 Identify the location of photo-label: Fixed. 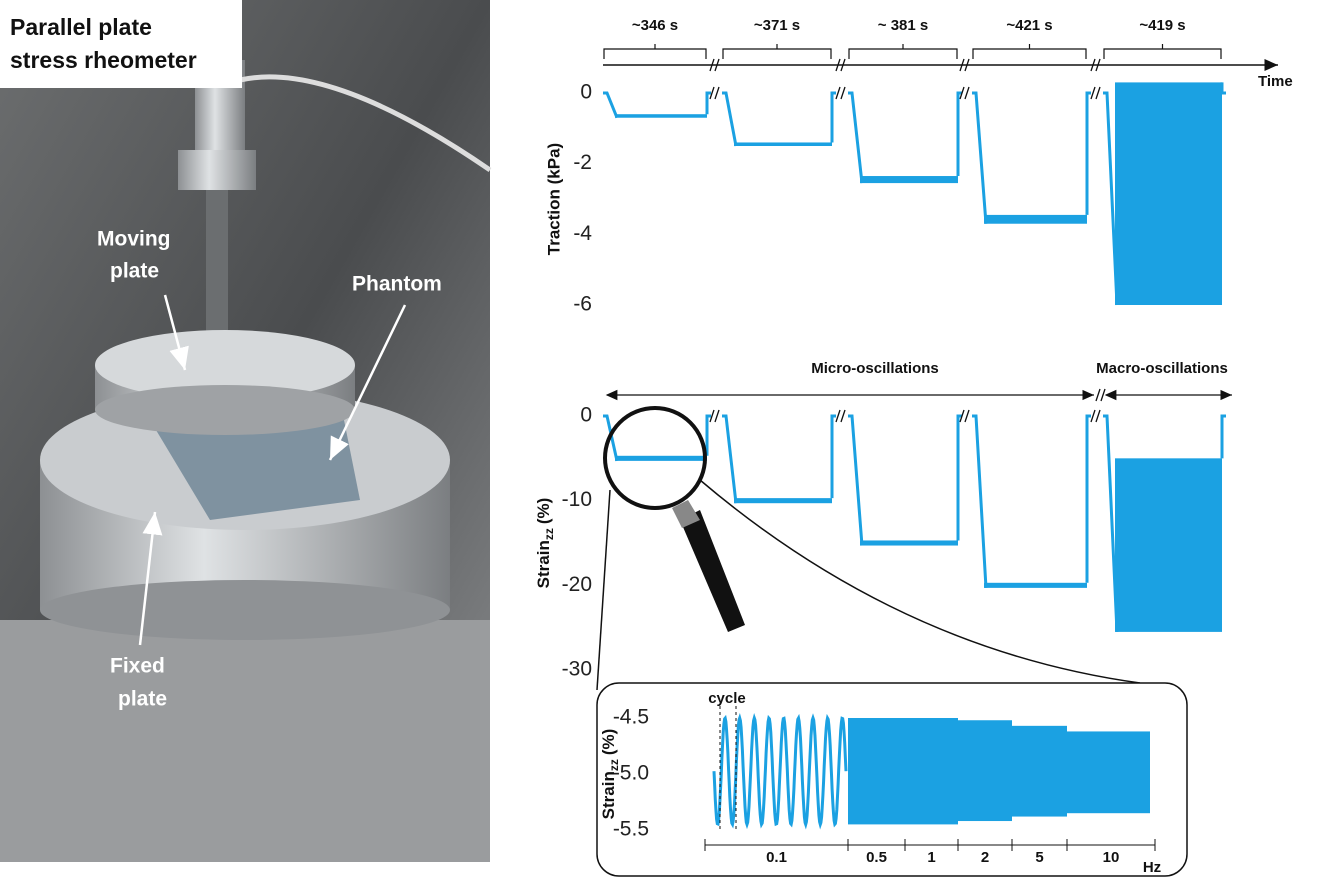
(137, 666).